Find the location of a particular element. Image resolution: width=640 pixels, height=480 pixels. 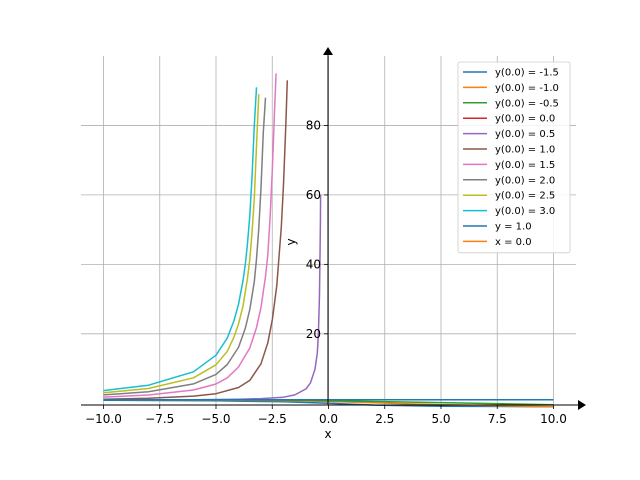

y-axis-label: y is located at coordinates (291, 241).